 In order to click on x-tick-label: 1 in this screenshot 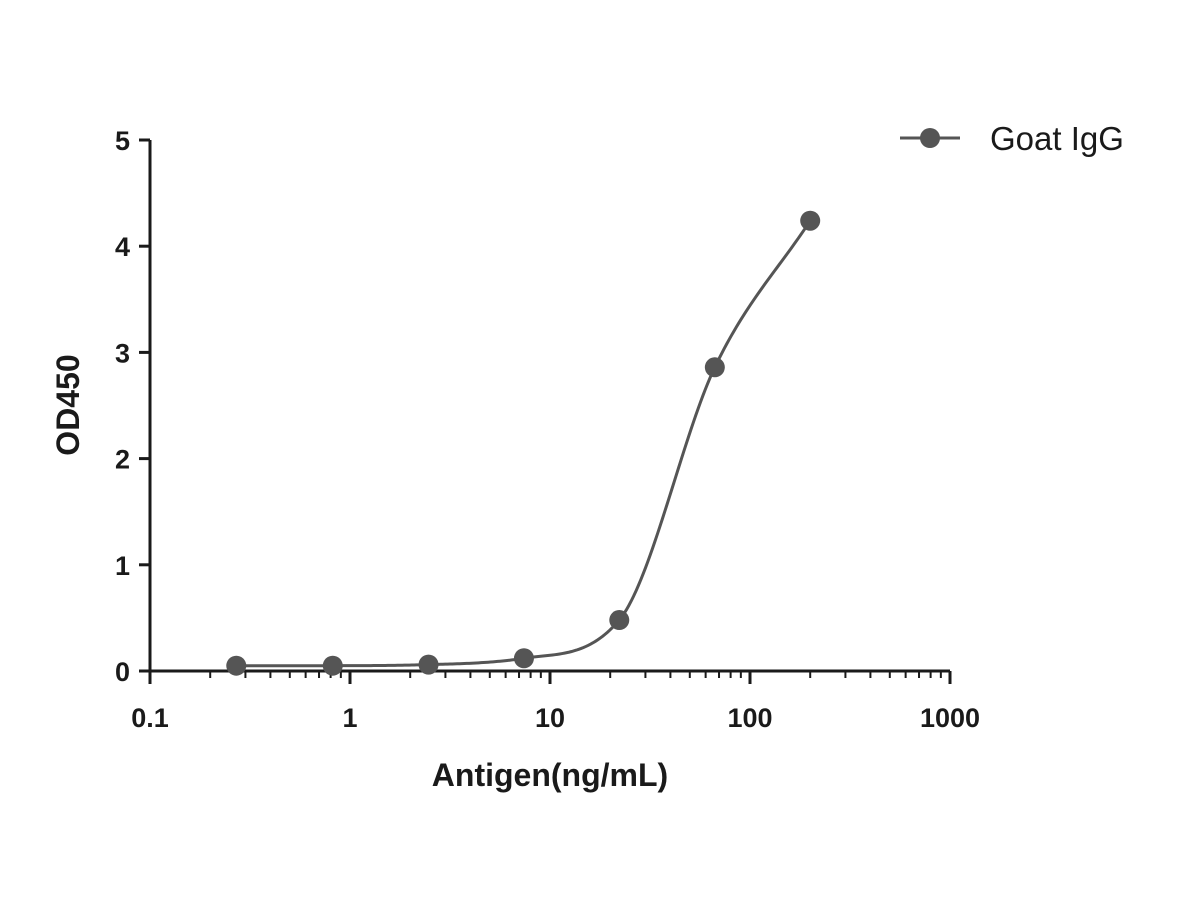, I will do `click(349, 718)`.